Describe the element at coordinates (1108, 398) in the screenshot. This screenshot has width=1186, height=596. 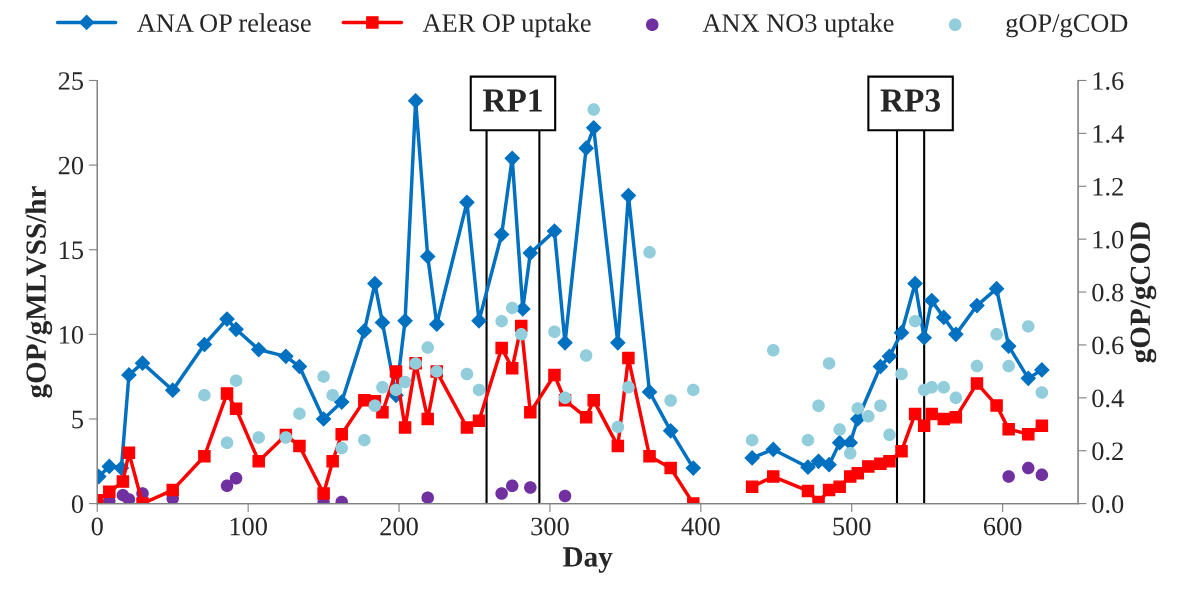
I see `y2-tick-label: 0.4` at that location.